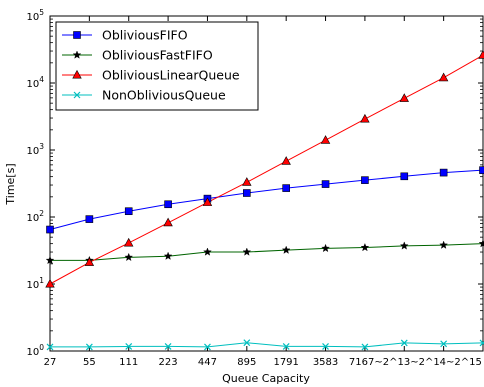 The height and width of the screenshot is (387, 484). Describe the element at coordinates (50, 362) in the screenshot. I see `x-tick-label: 27` at that location.